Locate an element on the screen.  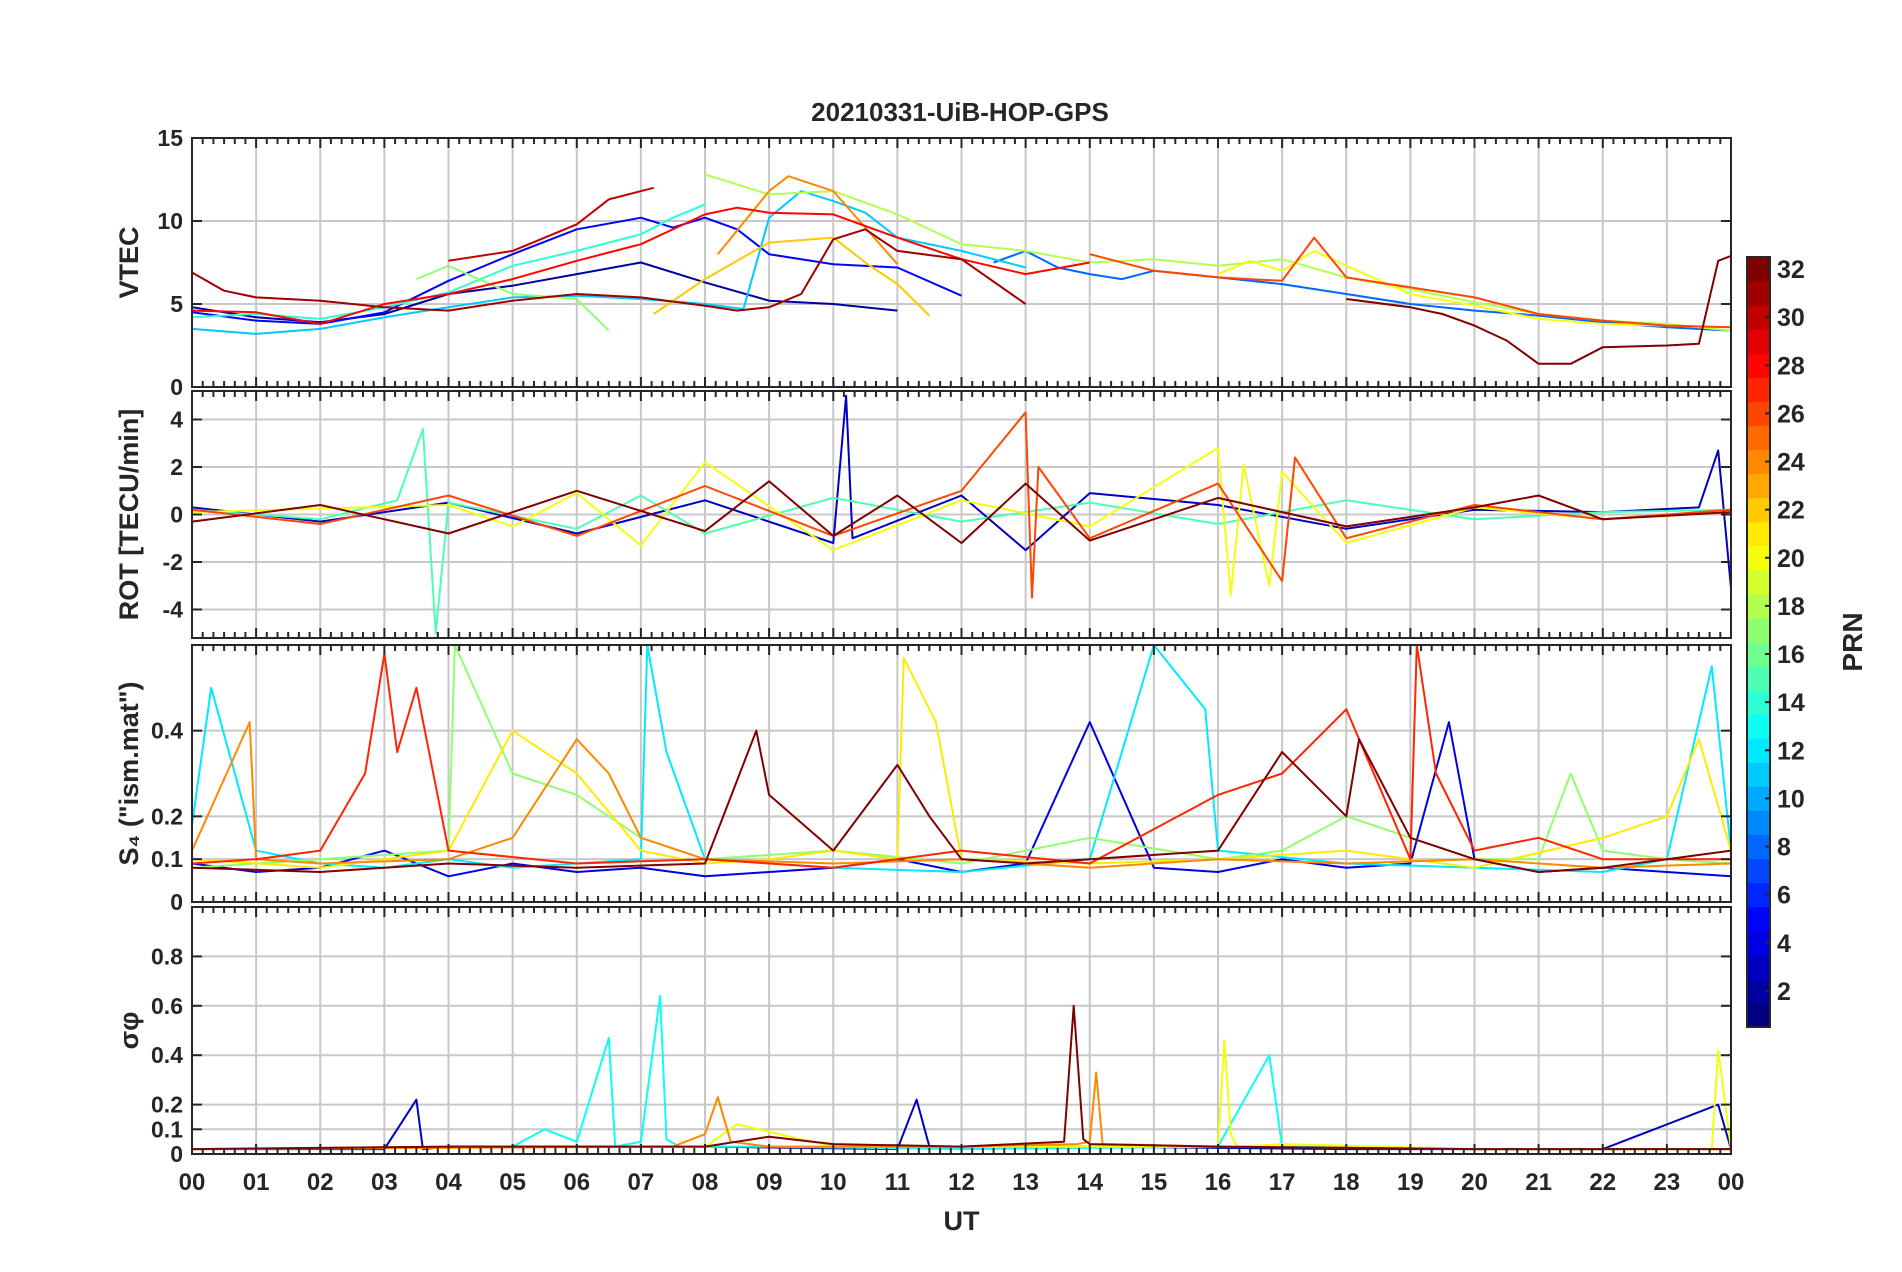
x-axis-label: UT is located at coordinates (962, 1221).